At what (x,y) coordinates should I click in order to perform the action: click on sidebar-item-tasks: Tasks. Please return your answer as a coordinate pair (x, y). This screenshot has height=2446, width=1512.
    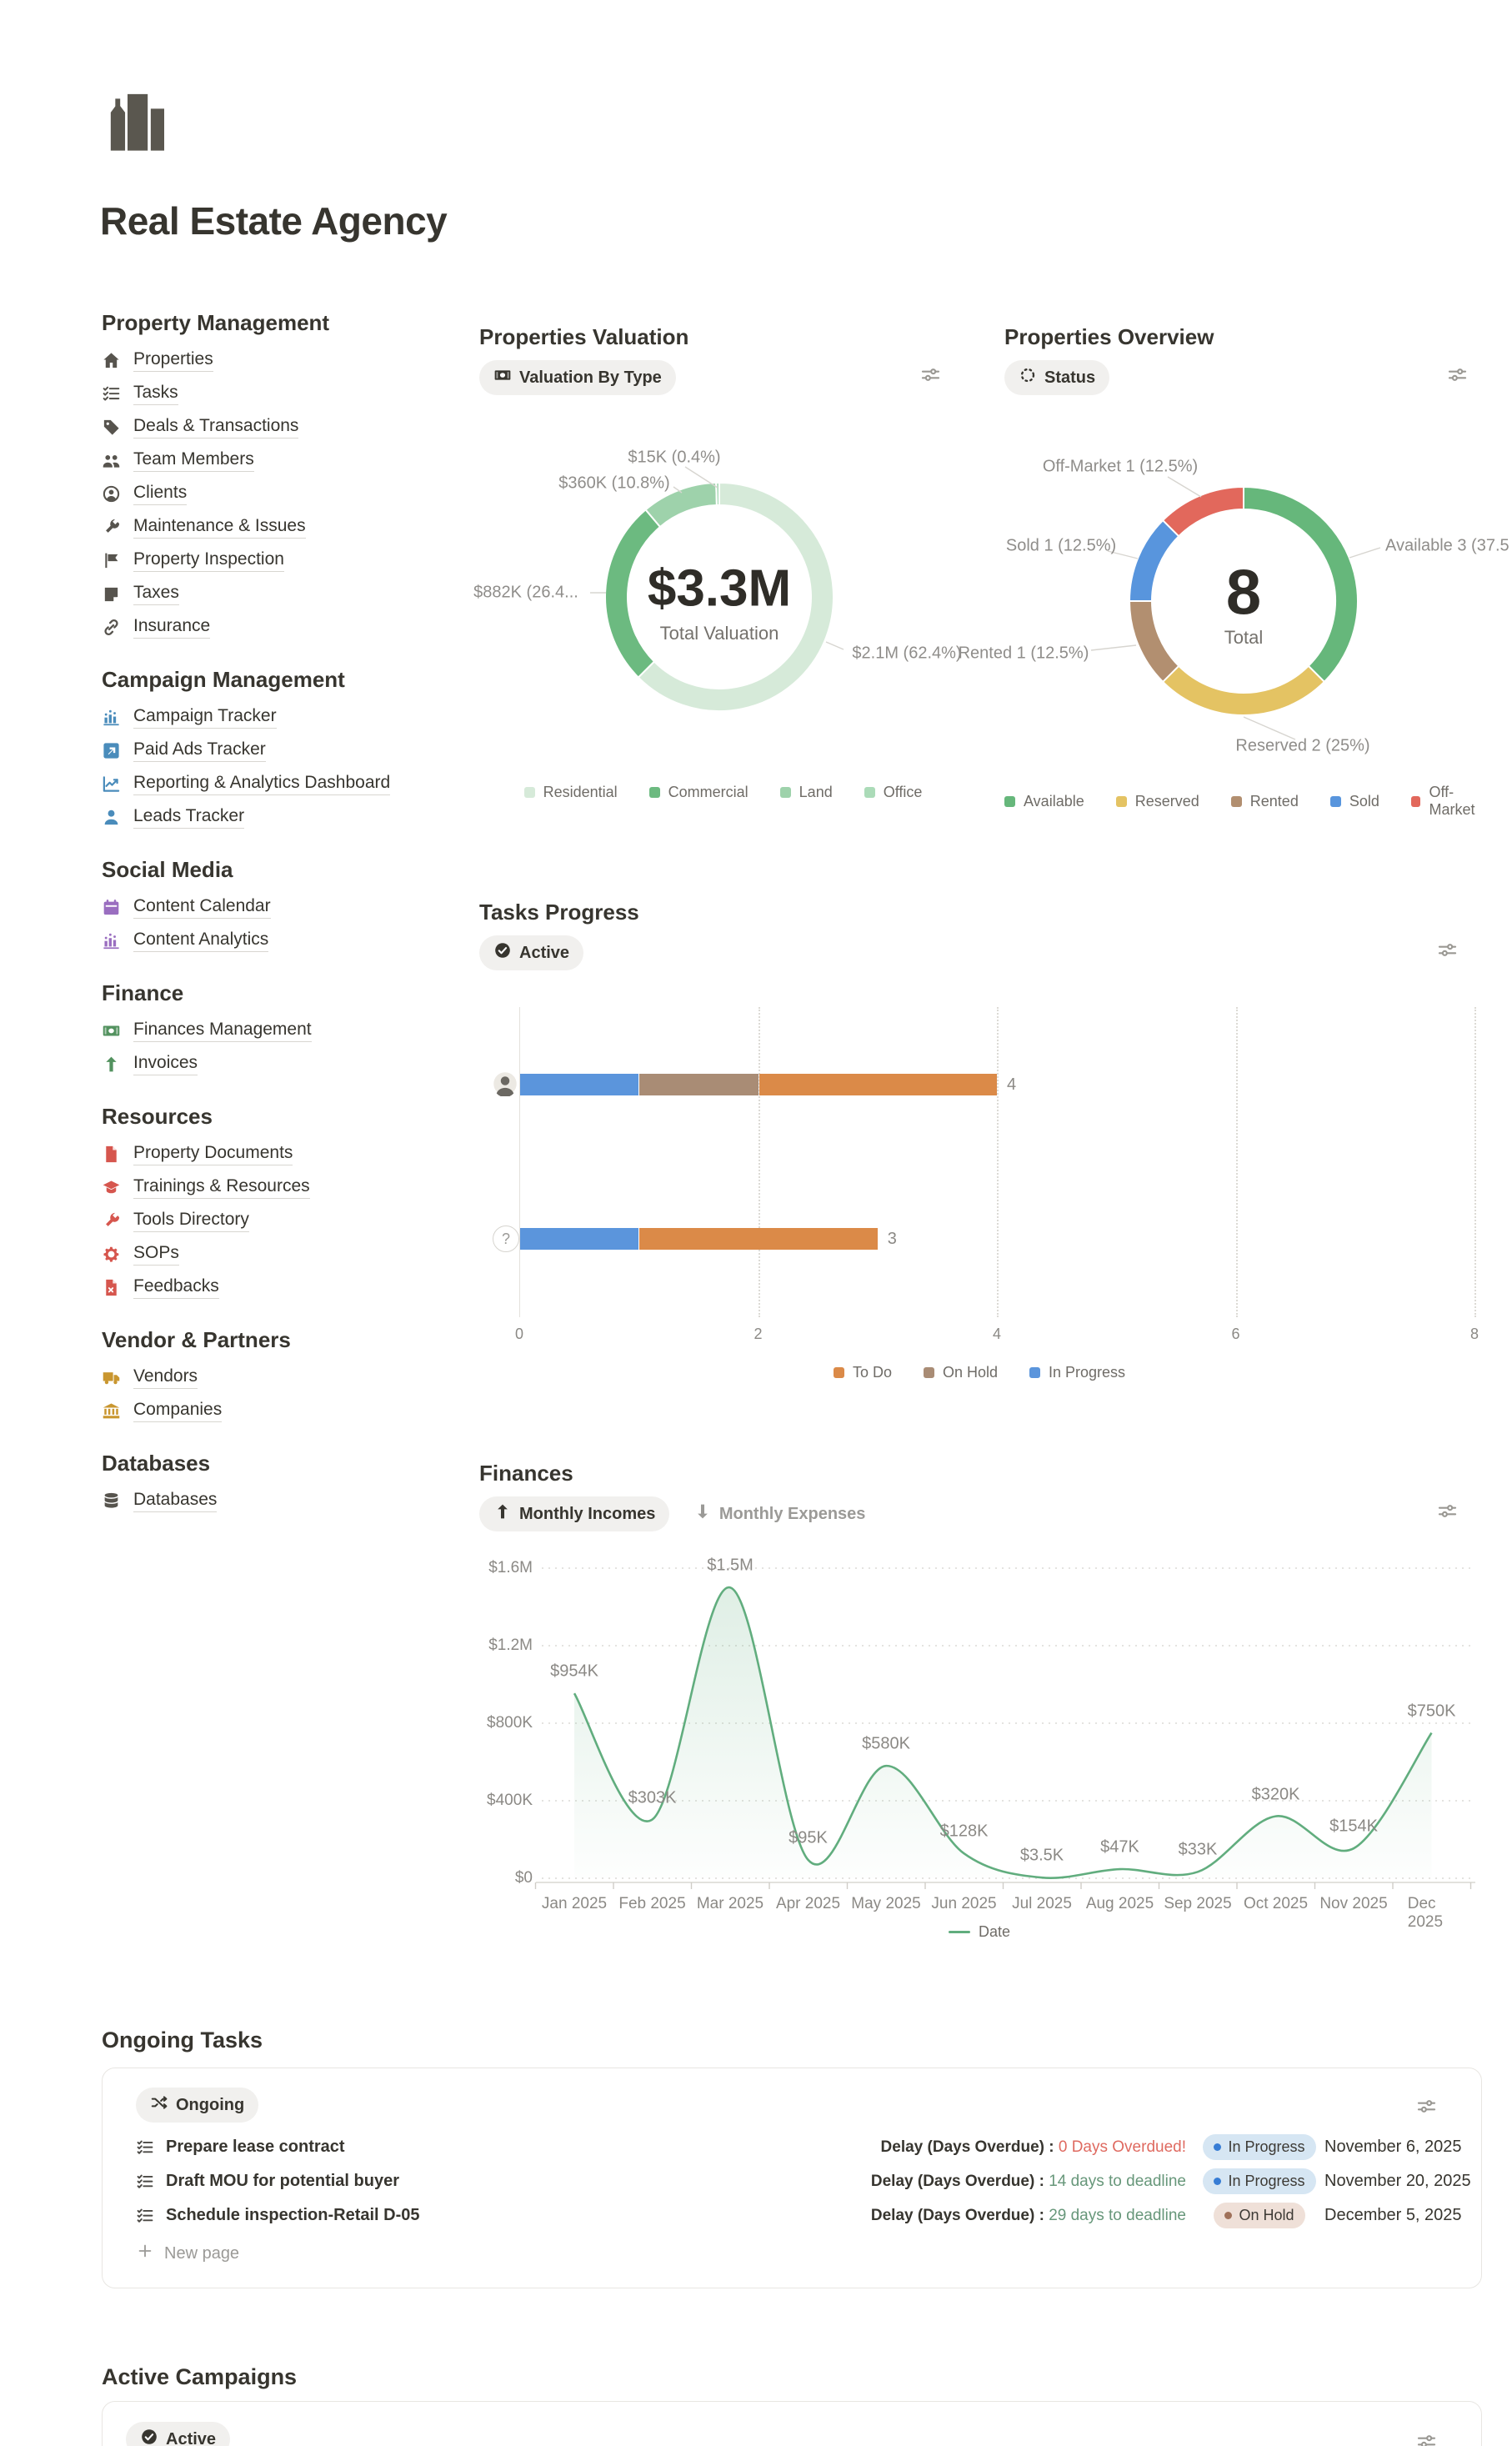
    Looking at the image, I should click on (289, 393).